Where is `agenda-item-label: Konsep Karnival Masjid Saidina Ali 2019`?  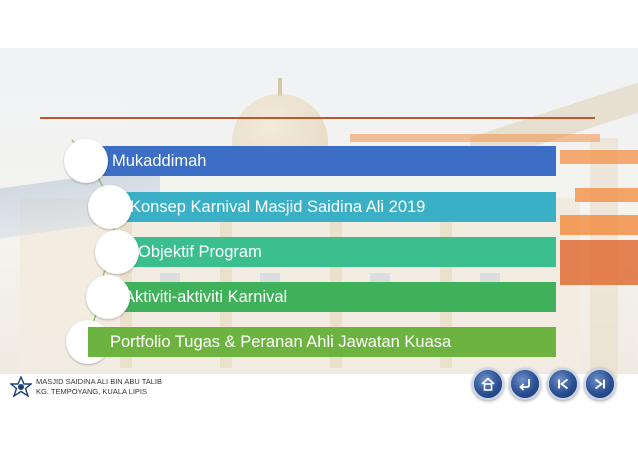
agenda-item-label: Konsep Karnival Masjid Saidina Ali 2019 is located at coordinates (278, 206).